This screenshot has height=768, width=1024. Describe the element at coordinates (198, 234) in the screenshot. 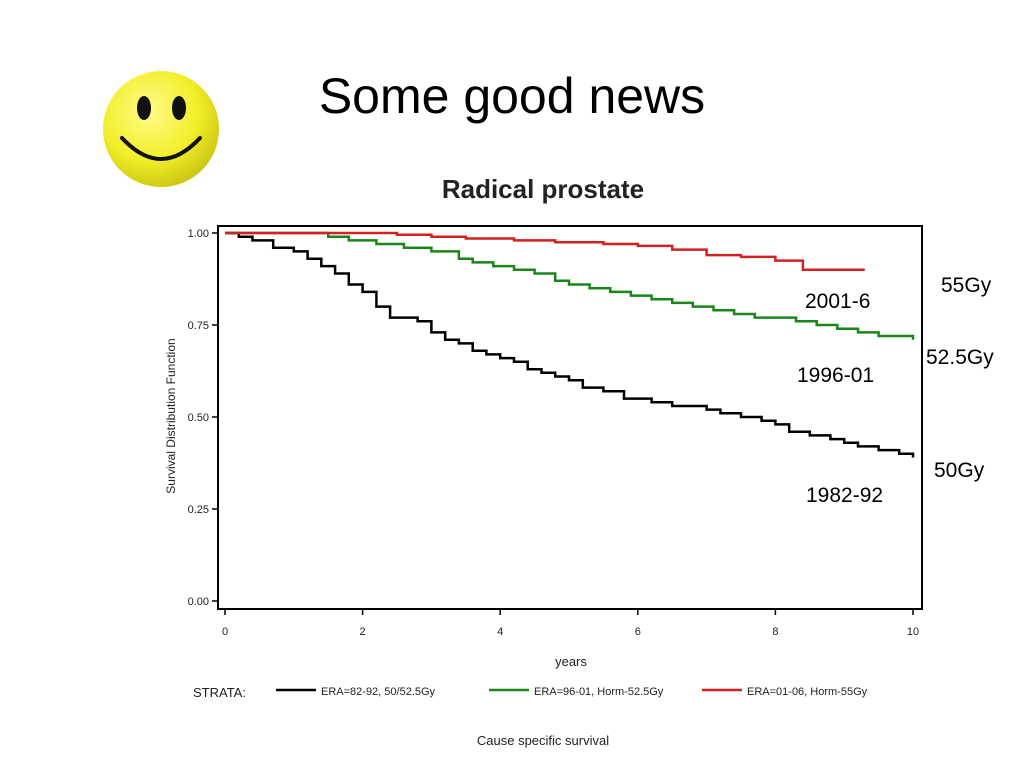

I see `y-tick-label: 1.00` at that location.